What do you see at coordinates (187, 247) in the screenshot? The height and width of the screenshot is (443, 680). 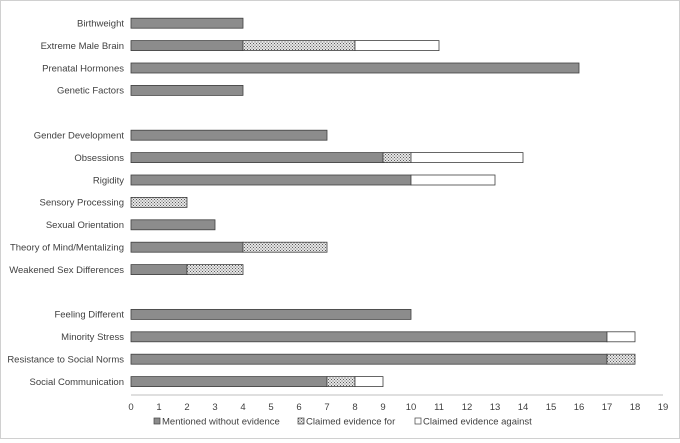 I see `bar-mentioned-without-evidence-theory-of-mind-mentalizing` at bounding box center [187, 247].